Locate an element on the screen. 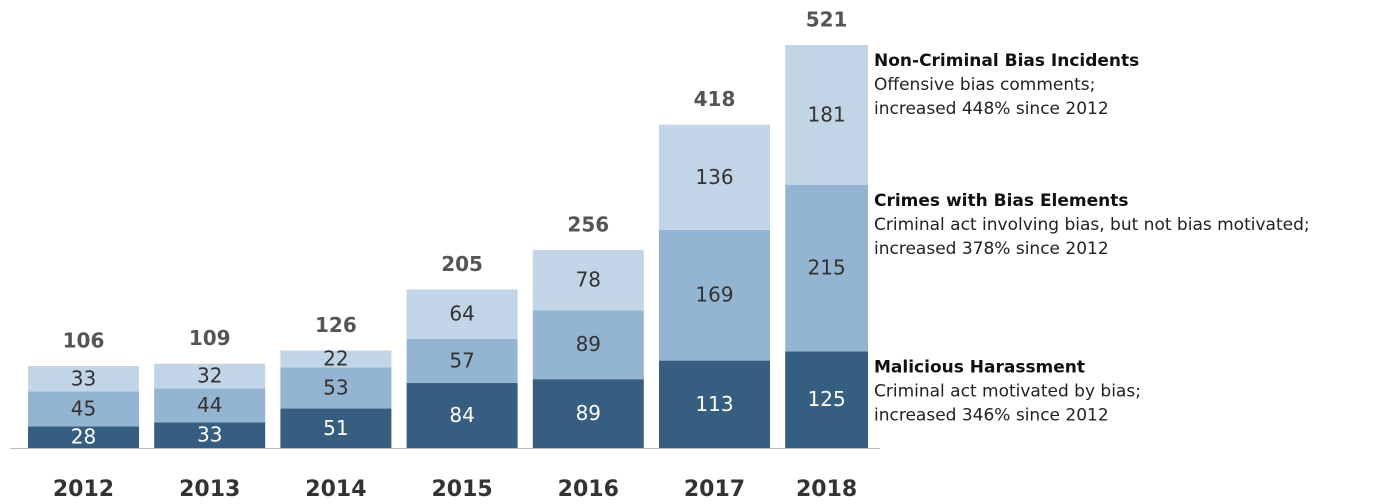  x-tick-label: 2016 is located at coordinates (588, 489).